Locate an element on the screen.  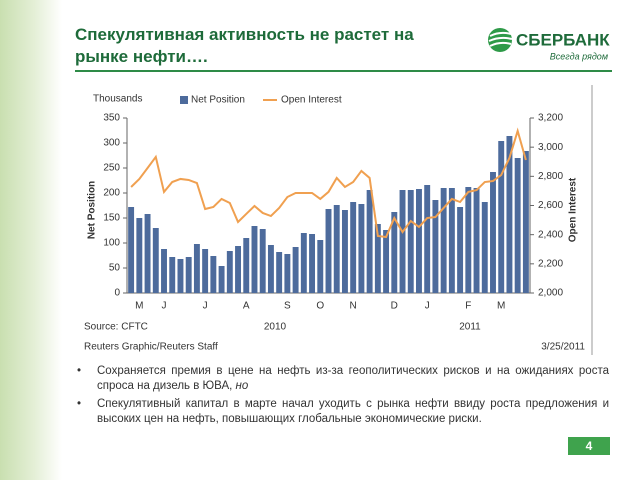
y-axis-title: Net Position is located at coordinates (92, 210).